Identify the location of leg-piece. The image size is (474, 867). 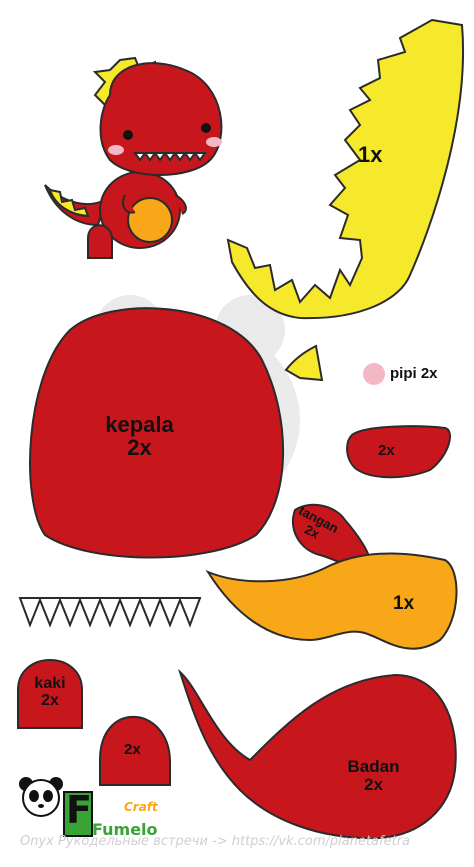
(50, 694).